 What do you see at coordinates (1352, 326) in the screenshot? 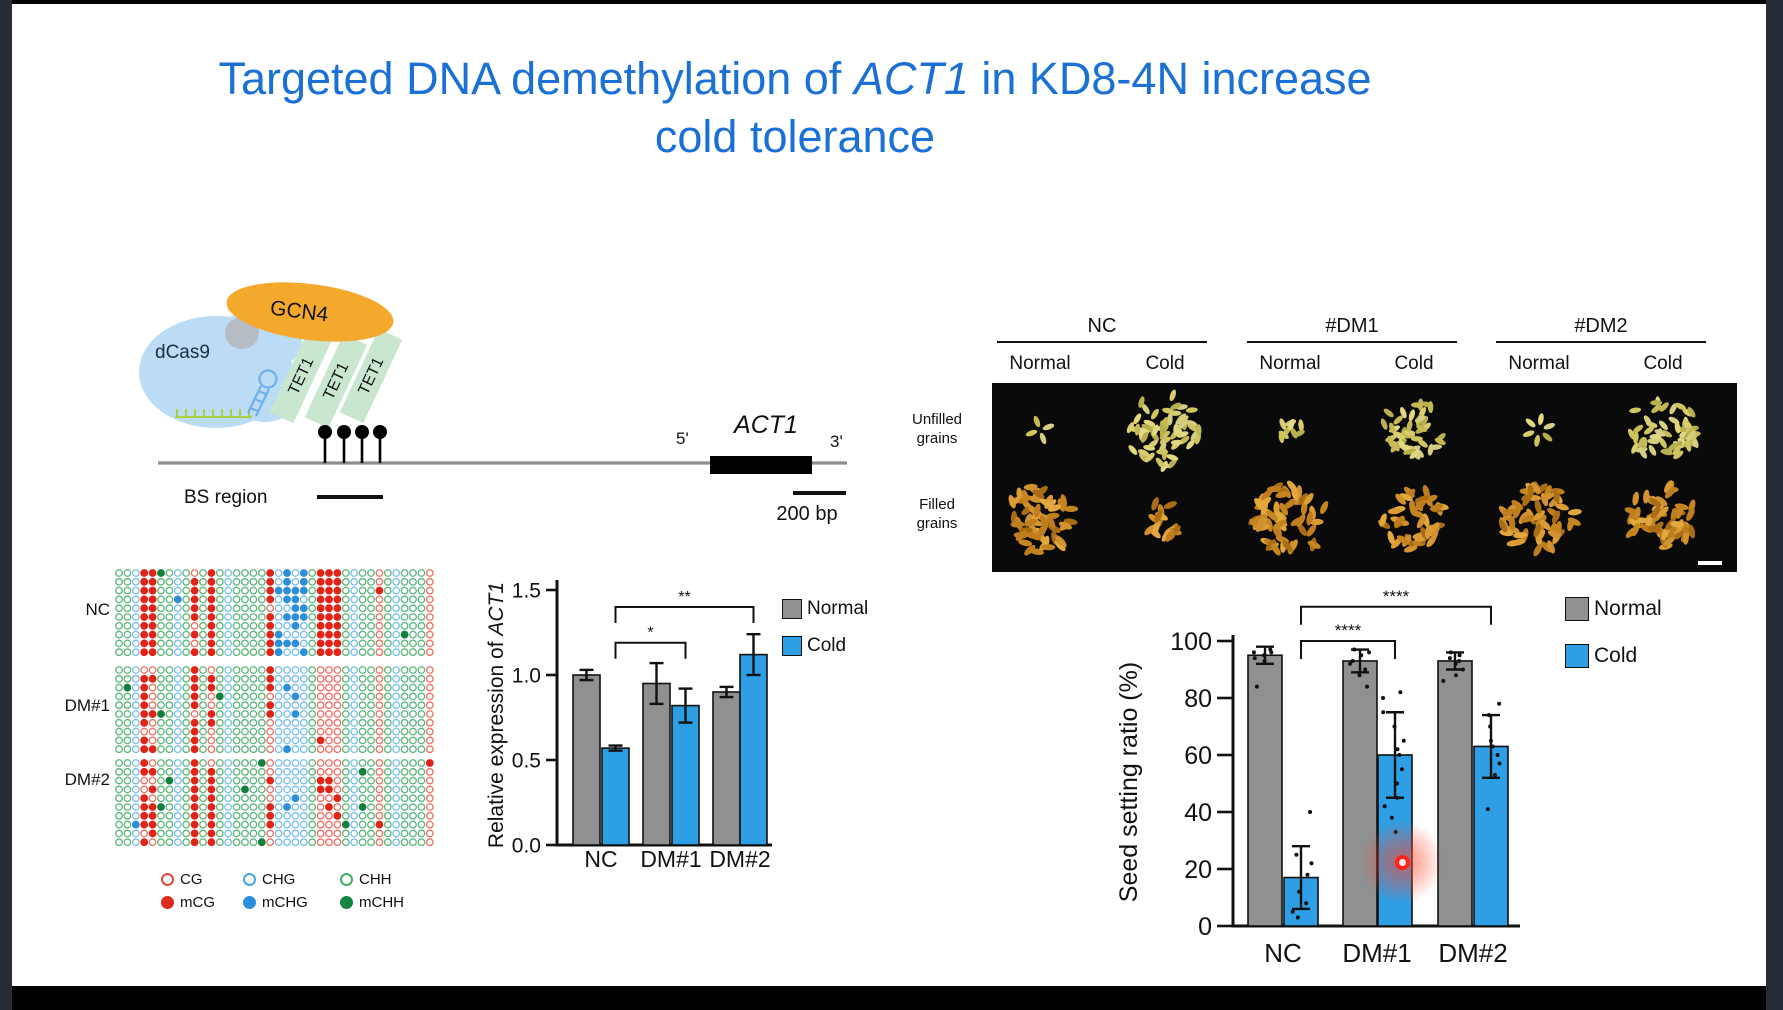
I see `grain-group-label: #DM1` at bounding box center [1352, 326].